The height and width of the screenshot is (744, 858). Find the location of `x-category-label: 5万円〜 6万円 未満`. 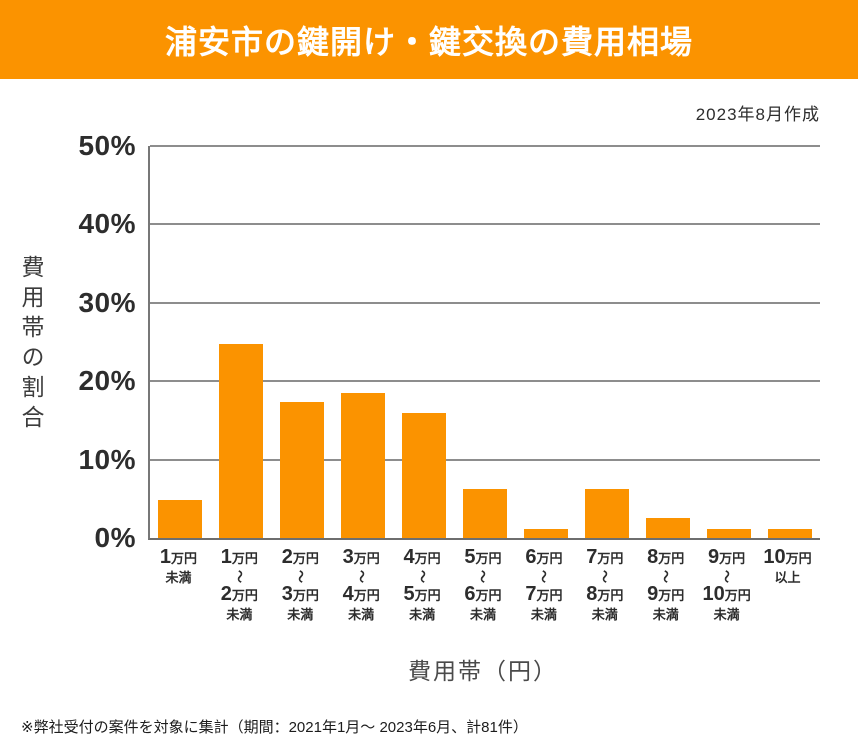

x-category-label: 5万円〜 6万円 未満 is located at coordinates (483, 584).